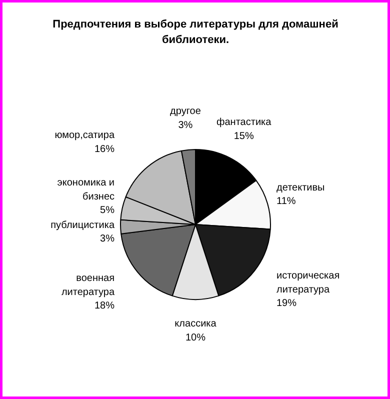 The width and height of the screenshot is (390, 399). Describe the element at coordinates (88, 285) in the screenshot. I see `slice-label: военная литература` at that location.